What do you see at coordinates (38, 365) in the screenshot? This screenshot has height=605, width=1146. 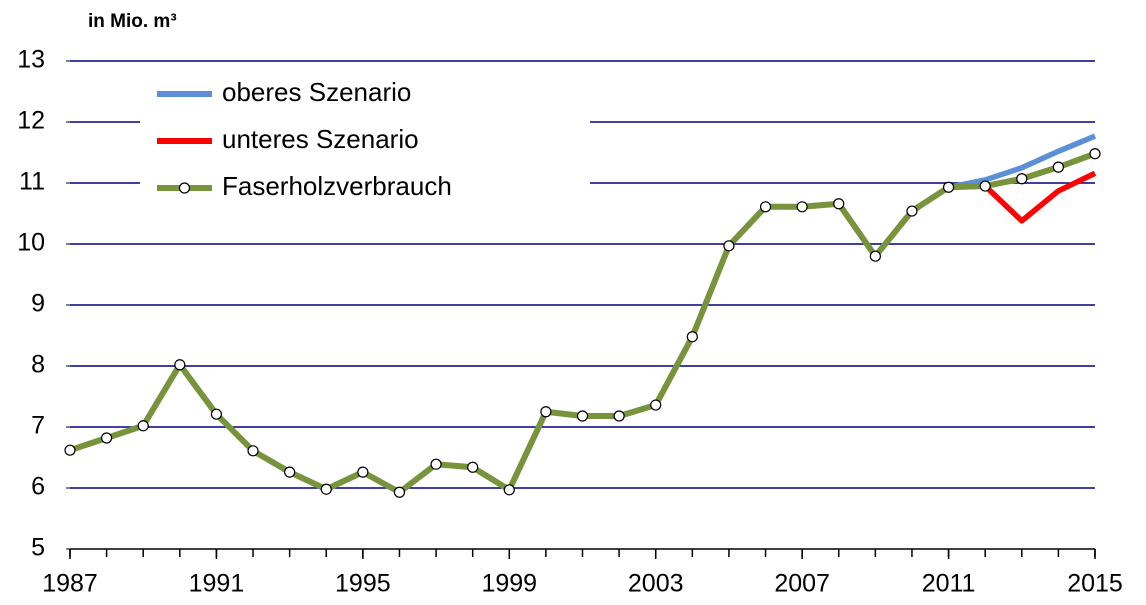 I see `y-tick-label: 8` at bounding box center [38, 365].